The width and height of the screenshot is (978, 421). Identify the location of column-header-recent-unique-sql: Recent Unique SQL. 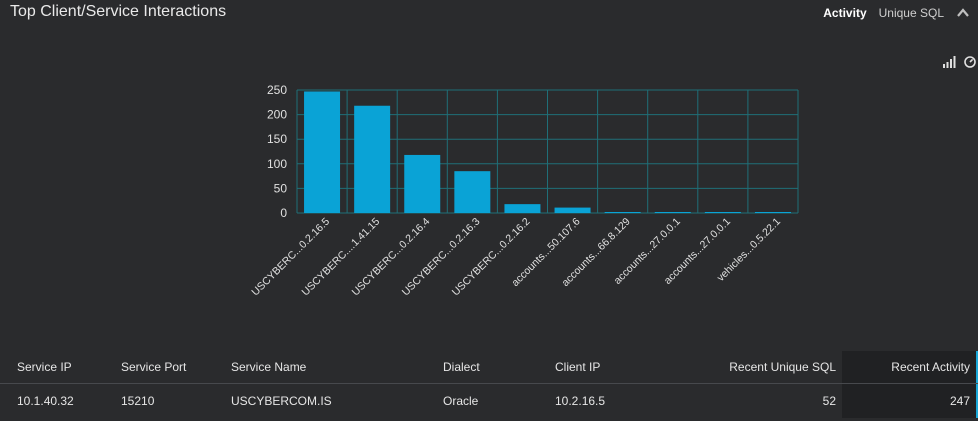
(782, 367).